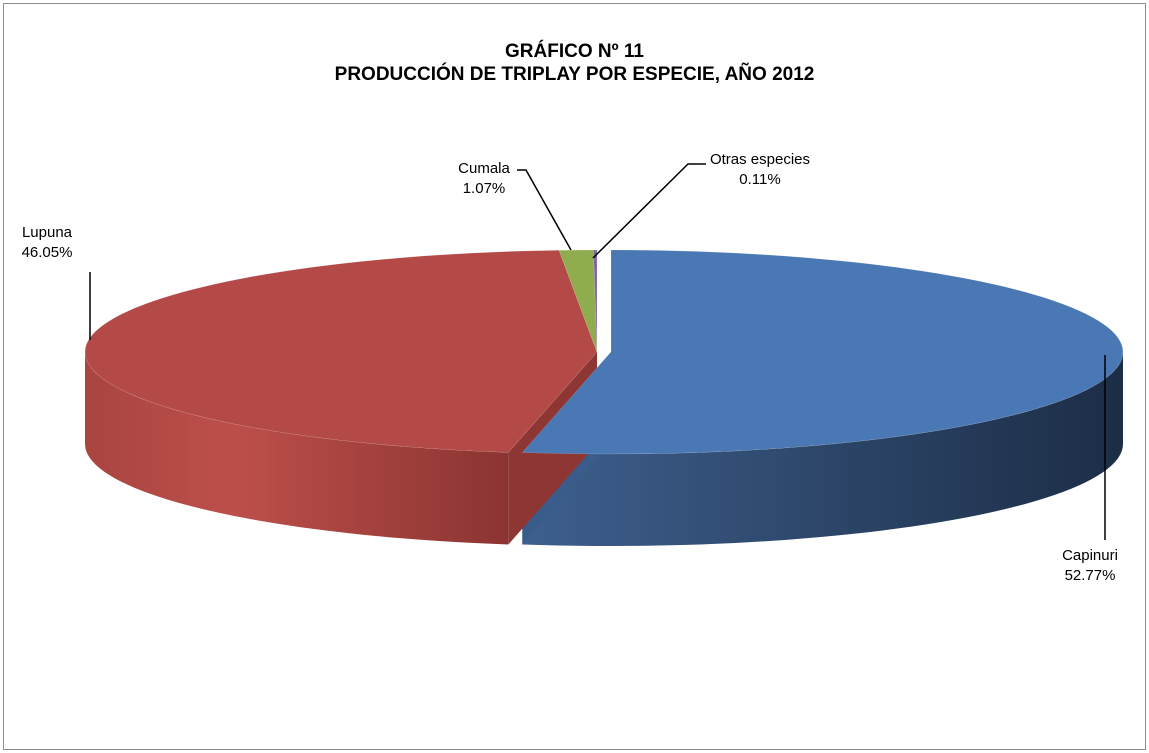  Describe the element at coordinates (760, 159) in the screenshot. I see `slice-label-otras-especies: Otras especies` at that location.